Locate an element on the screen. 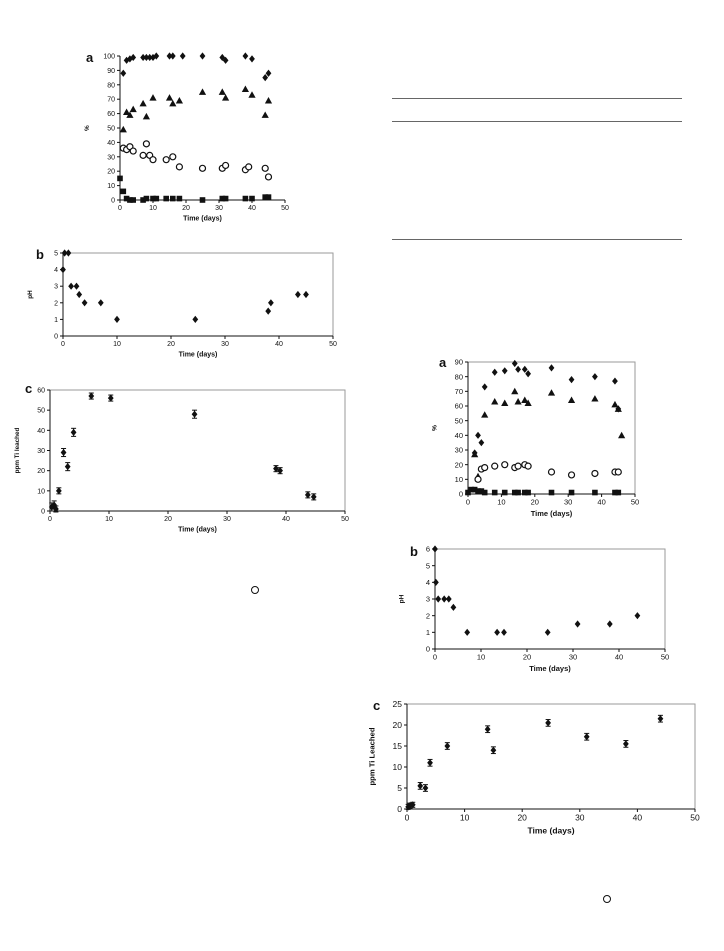  y-tick-label: 4 is located at coordinates (56, 270).